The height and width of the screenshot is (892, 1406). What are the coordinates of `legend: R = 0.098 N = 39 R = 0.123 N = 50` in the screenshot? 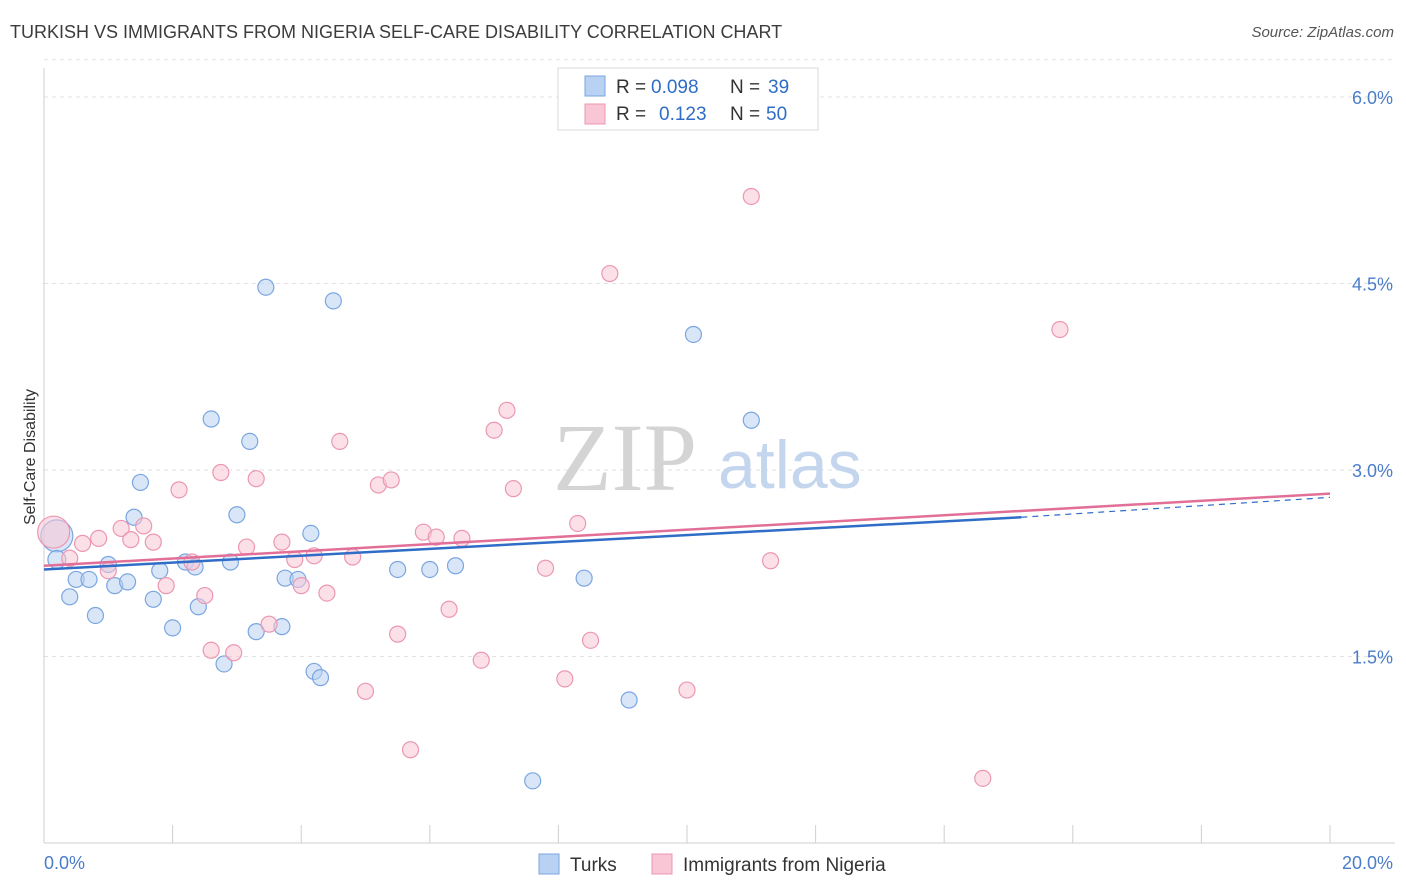 It's located at (688, 99).